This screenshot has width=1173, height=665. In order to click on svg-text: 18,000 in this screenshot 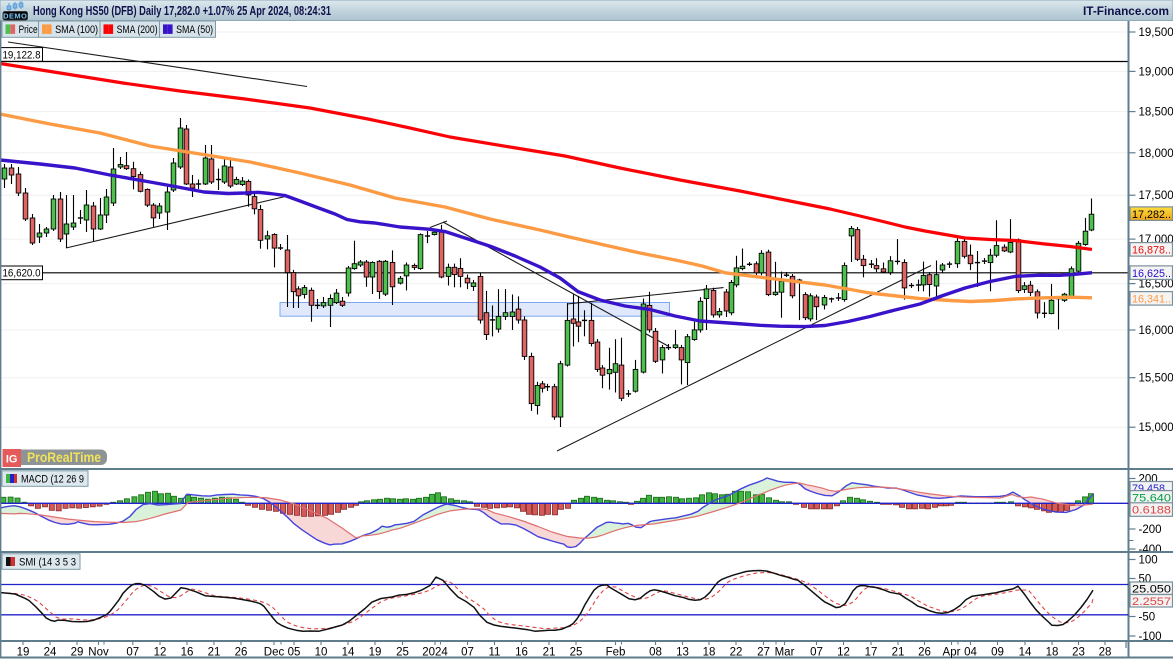, I will do `click(1156, 154)`.